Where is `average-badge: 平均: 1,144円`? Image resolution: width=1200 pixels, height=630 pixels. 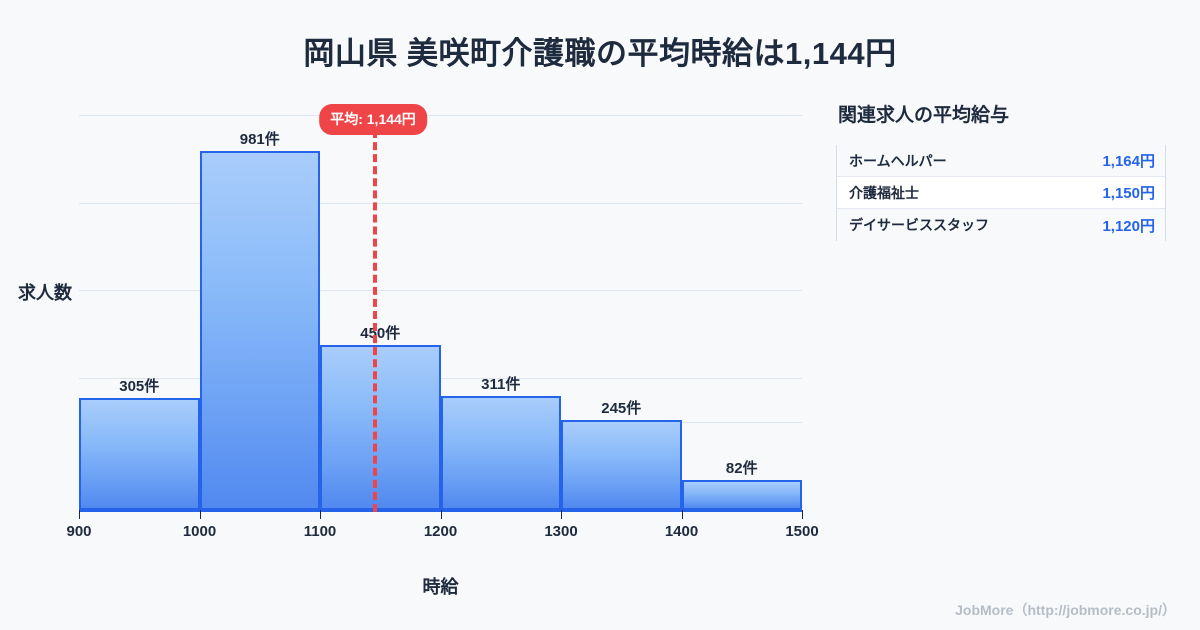 average-badge: 平均: 1,144円 is located at coordinates (373, 119).